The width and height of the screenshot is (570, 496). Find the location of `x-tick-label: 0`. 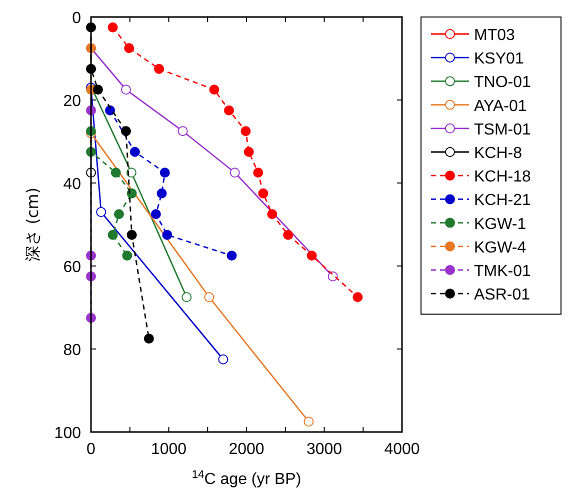

x-tick-label: 0 is located at coordinates (91, 449).